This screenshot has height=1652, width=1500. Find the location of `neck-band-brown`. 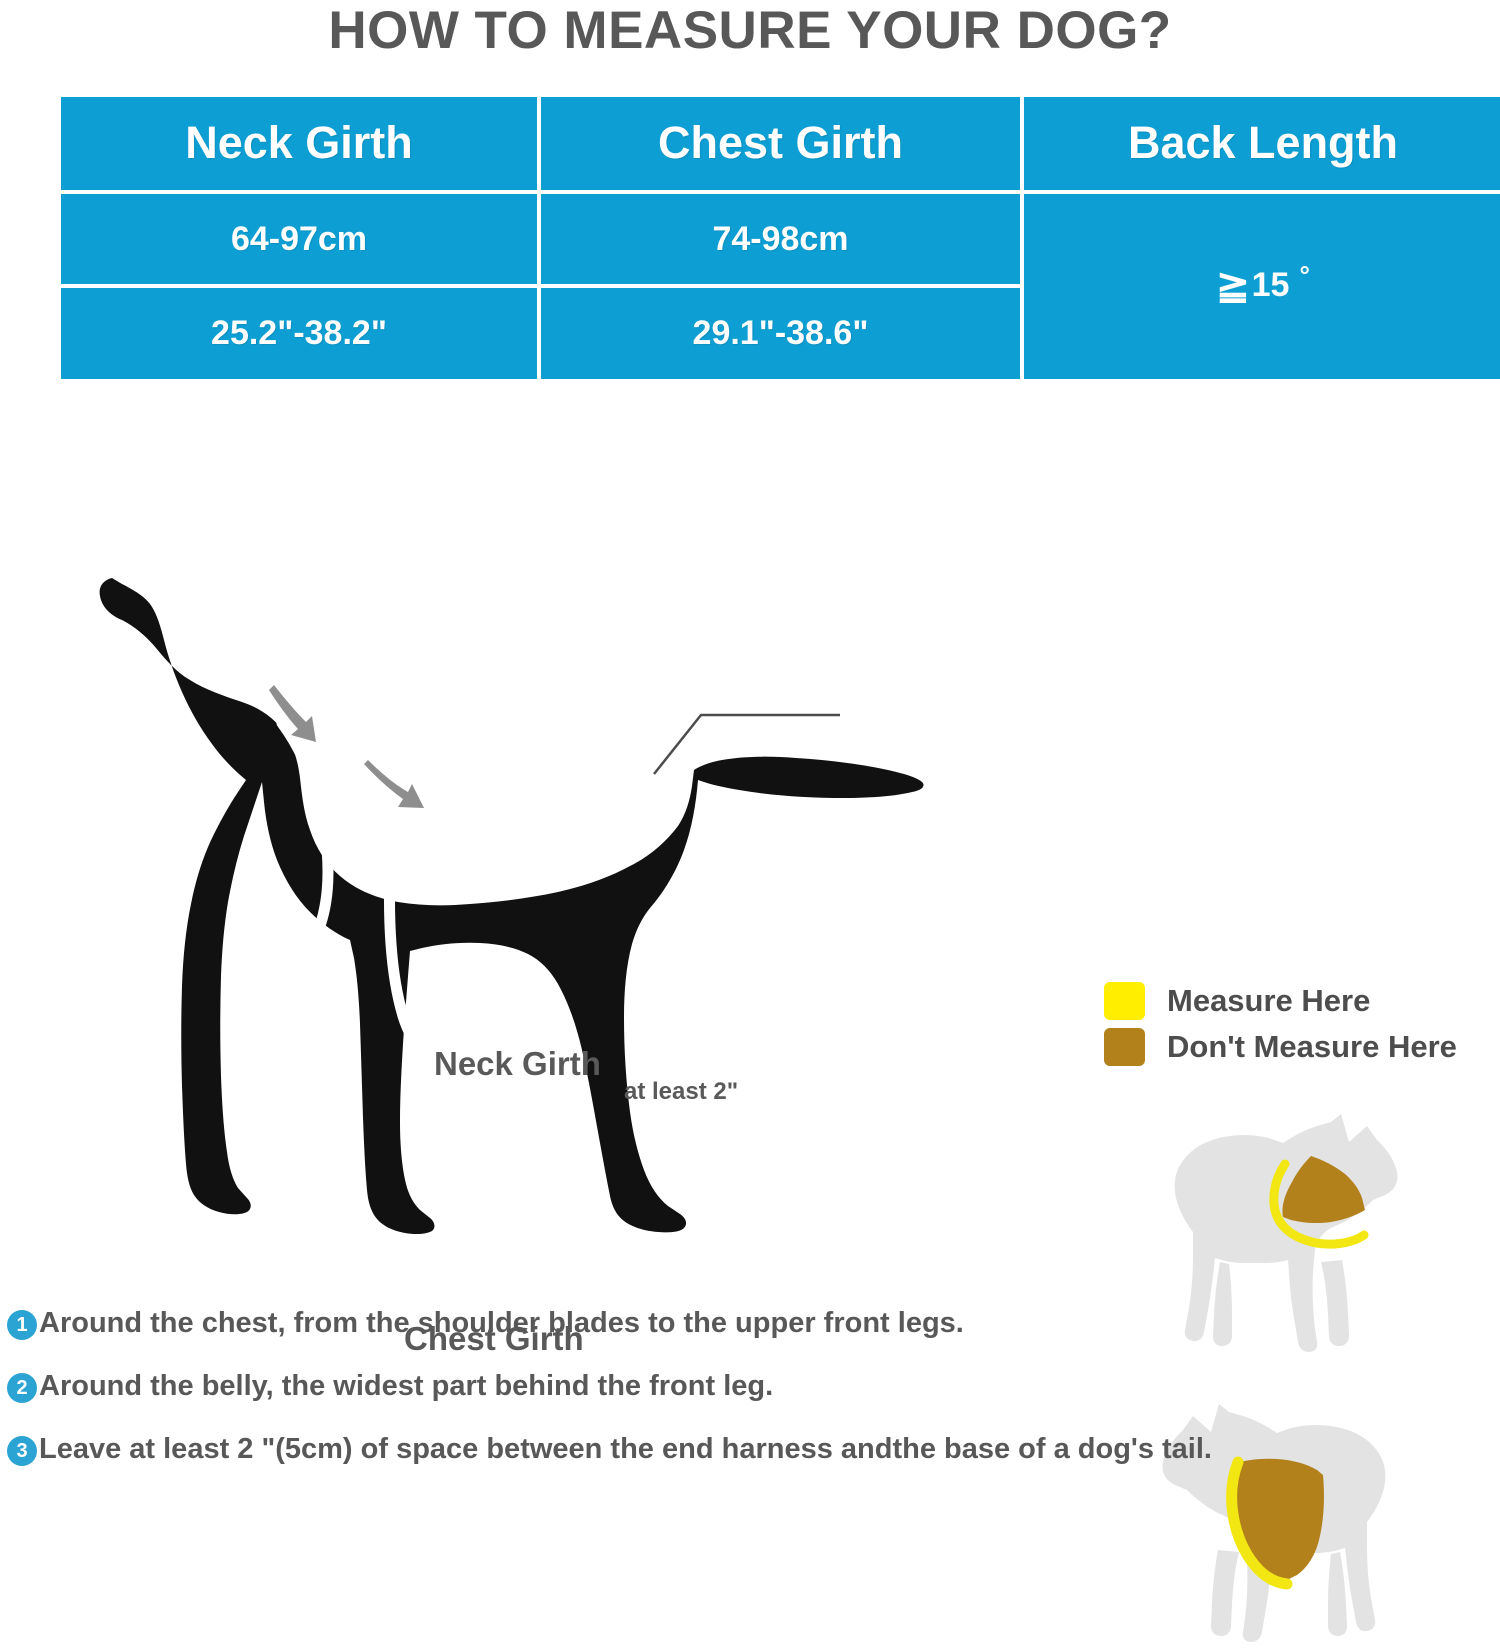

neck-band-brown is located at coordinates (1323, 1190).